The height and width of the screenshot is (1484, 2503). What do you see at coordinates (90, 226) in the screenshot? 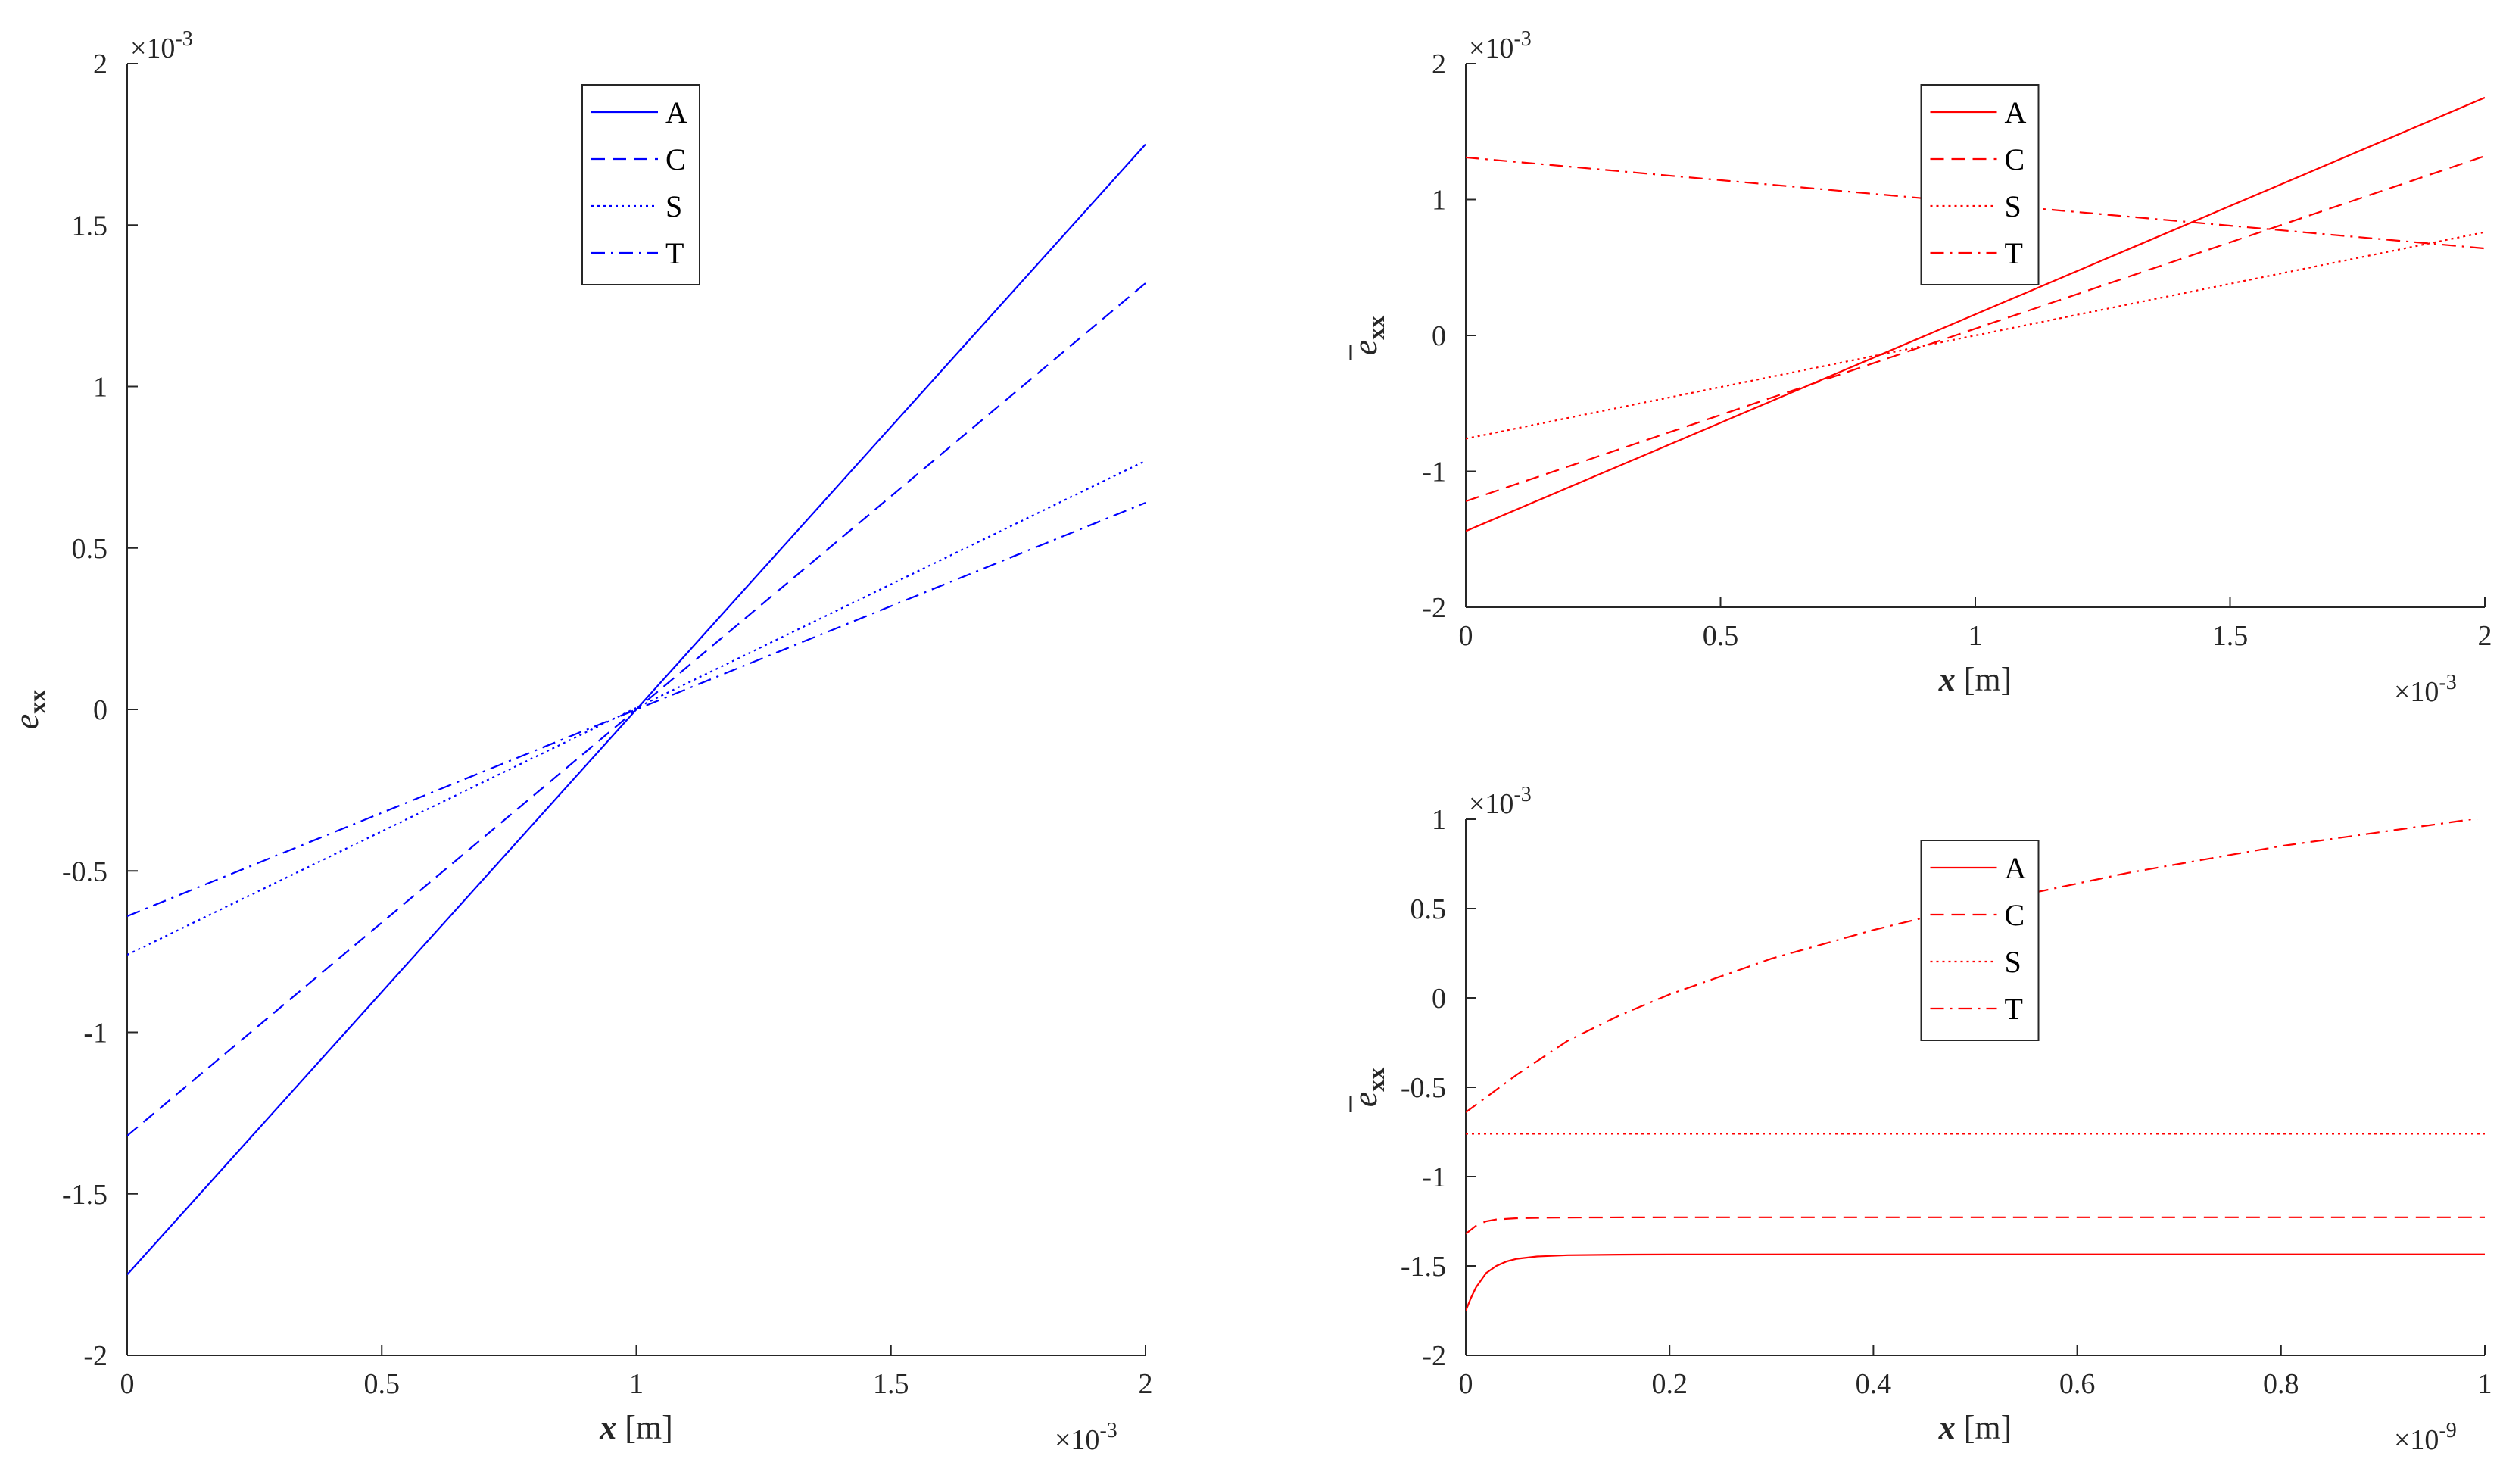
I see `y-tick-label: 1.5` at bounding box center [90, 226].